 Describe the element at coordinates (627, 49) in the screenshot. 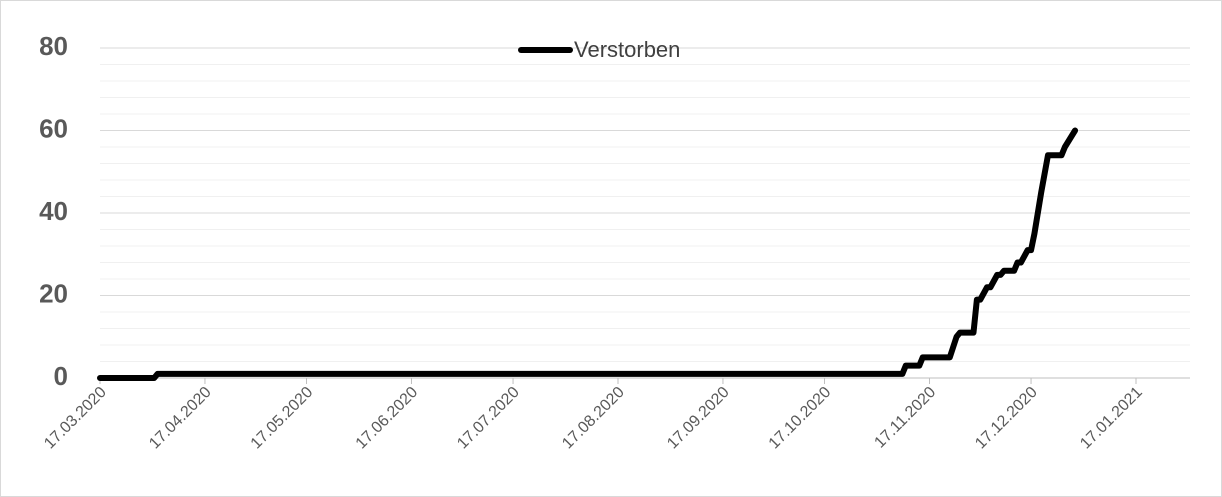

I see `legend-label: Verstorben` at that location.